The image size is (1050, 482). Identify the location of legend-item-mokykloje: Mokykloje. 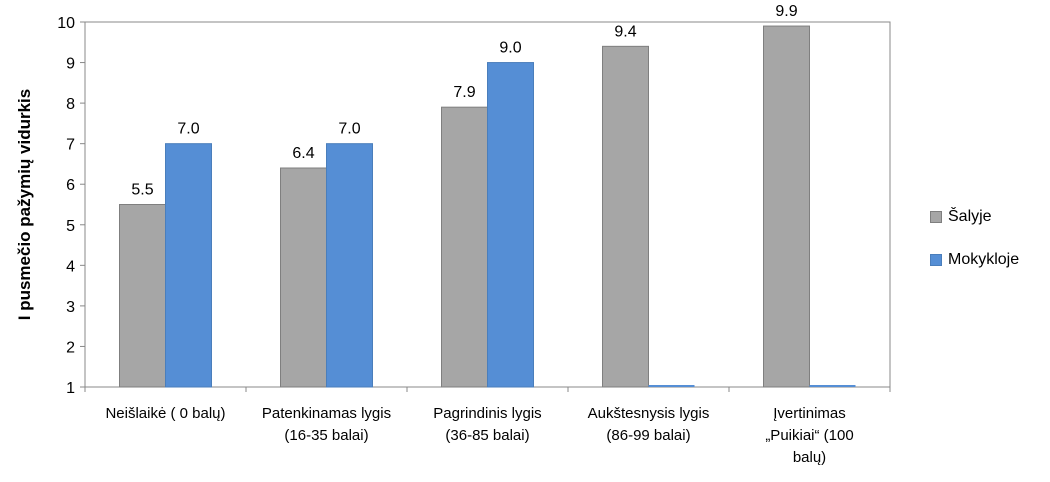
(974, 260).